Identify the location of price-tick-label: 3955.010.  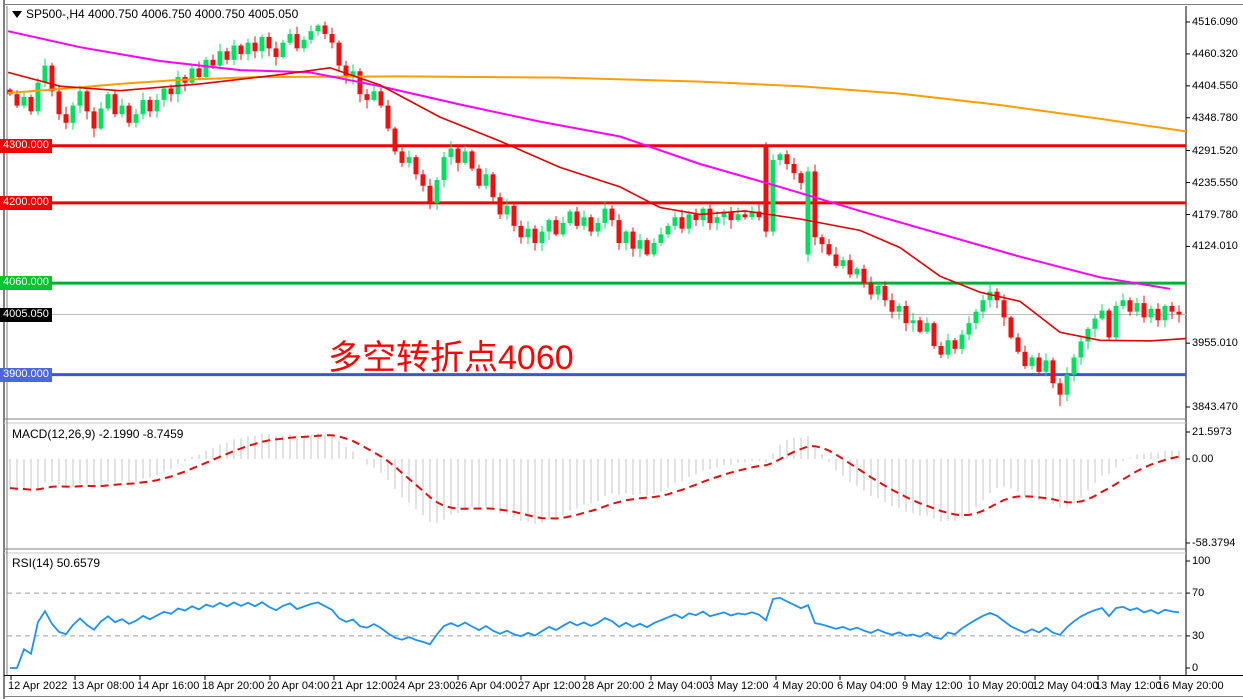
(1215, 343).